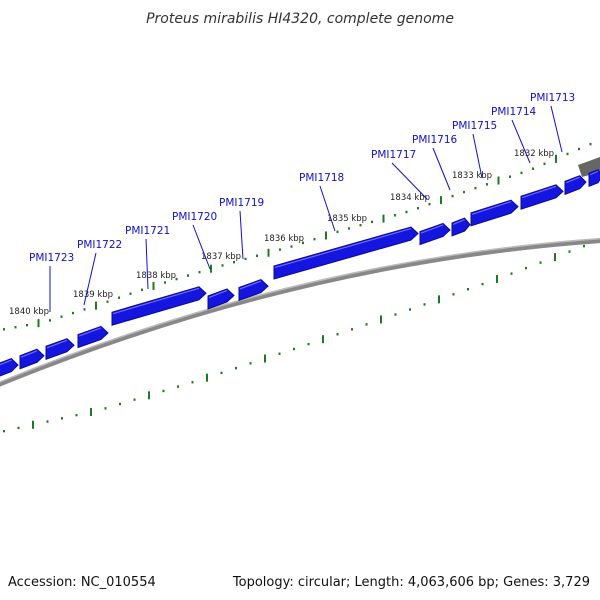  Describe the element at coordinates (472, 176) in the screenshot. I see `scale-label: 1833 kbp` at that location.